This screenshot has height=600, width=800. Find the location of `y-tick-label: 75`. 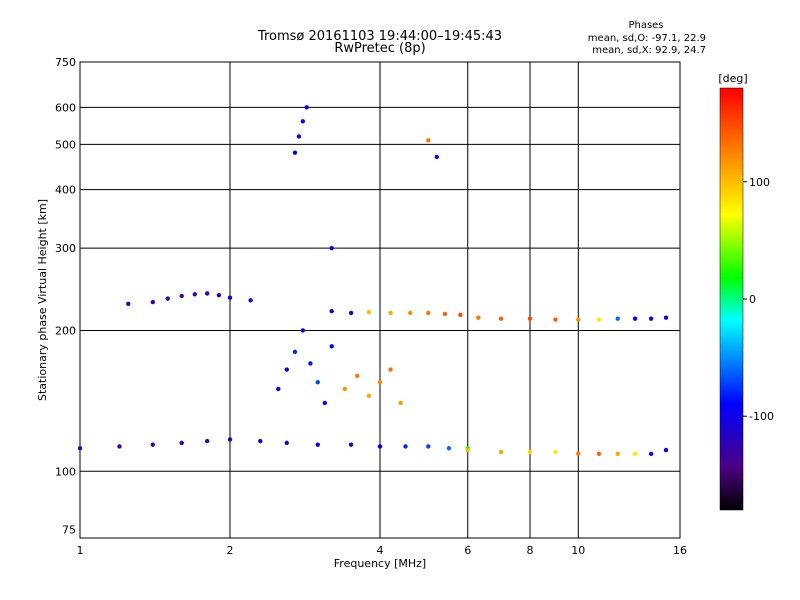

y-tick-label: 75 is located at coordinates (69, 530).